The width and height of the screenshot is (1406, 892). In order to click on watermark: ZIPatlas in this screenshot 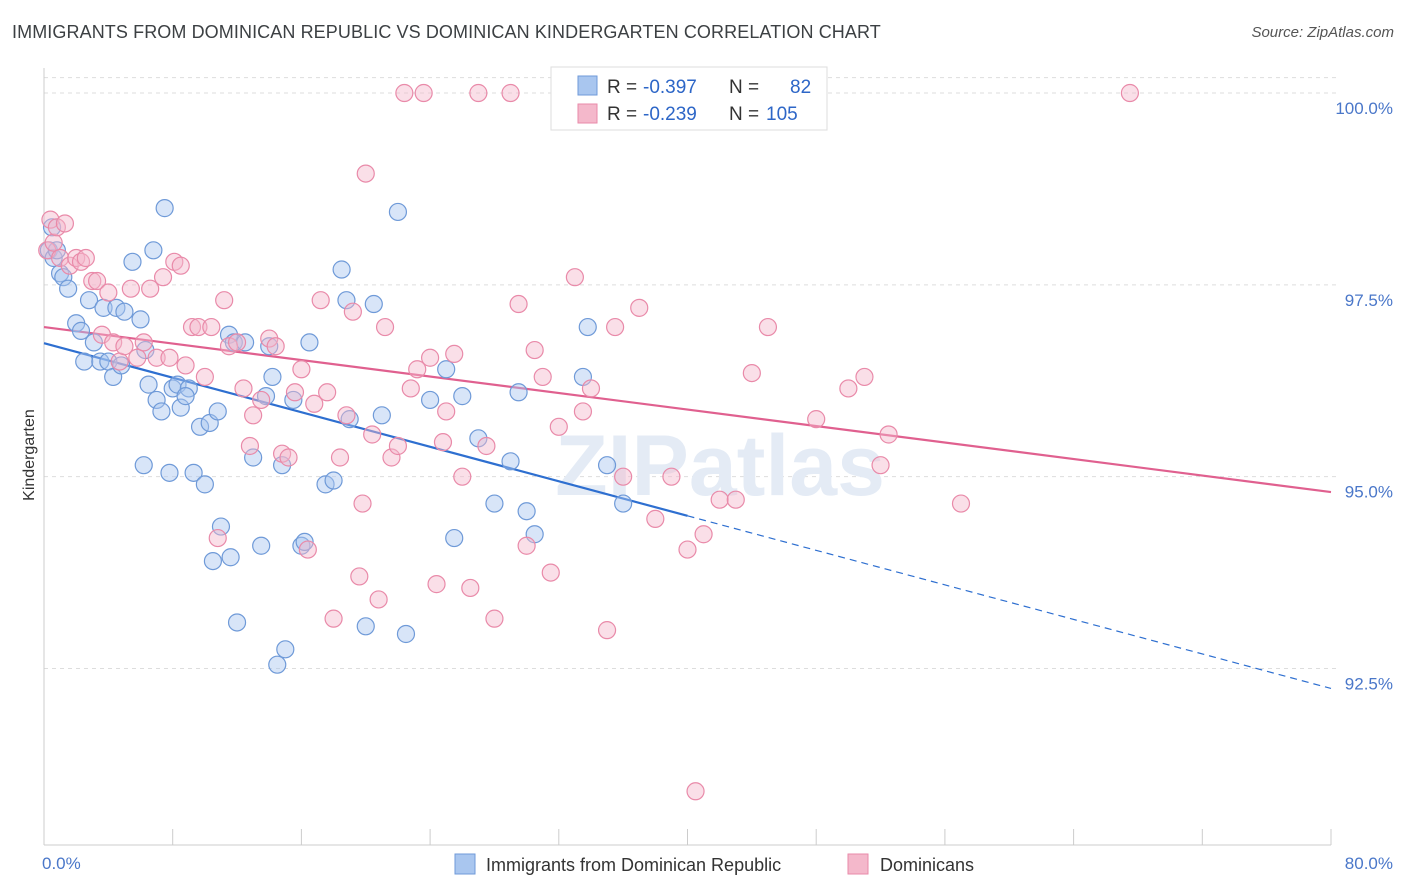, I will do `click(720, 466)`.